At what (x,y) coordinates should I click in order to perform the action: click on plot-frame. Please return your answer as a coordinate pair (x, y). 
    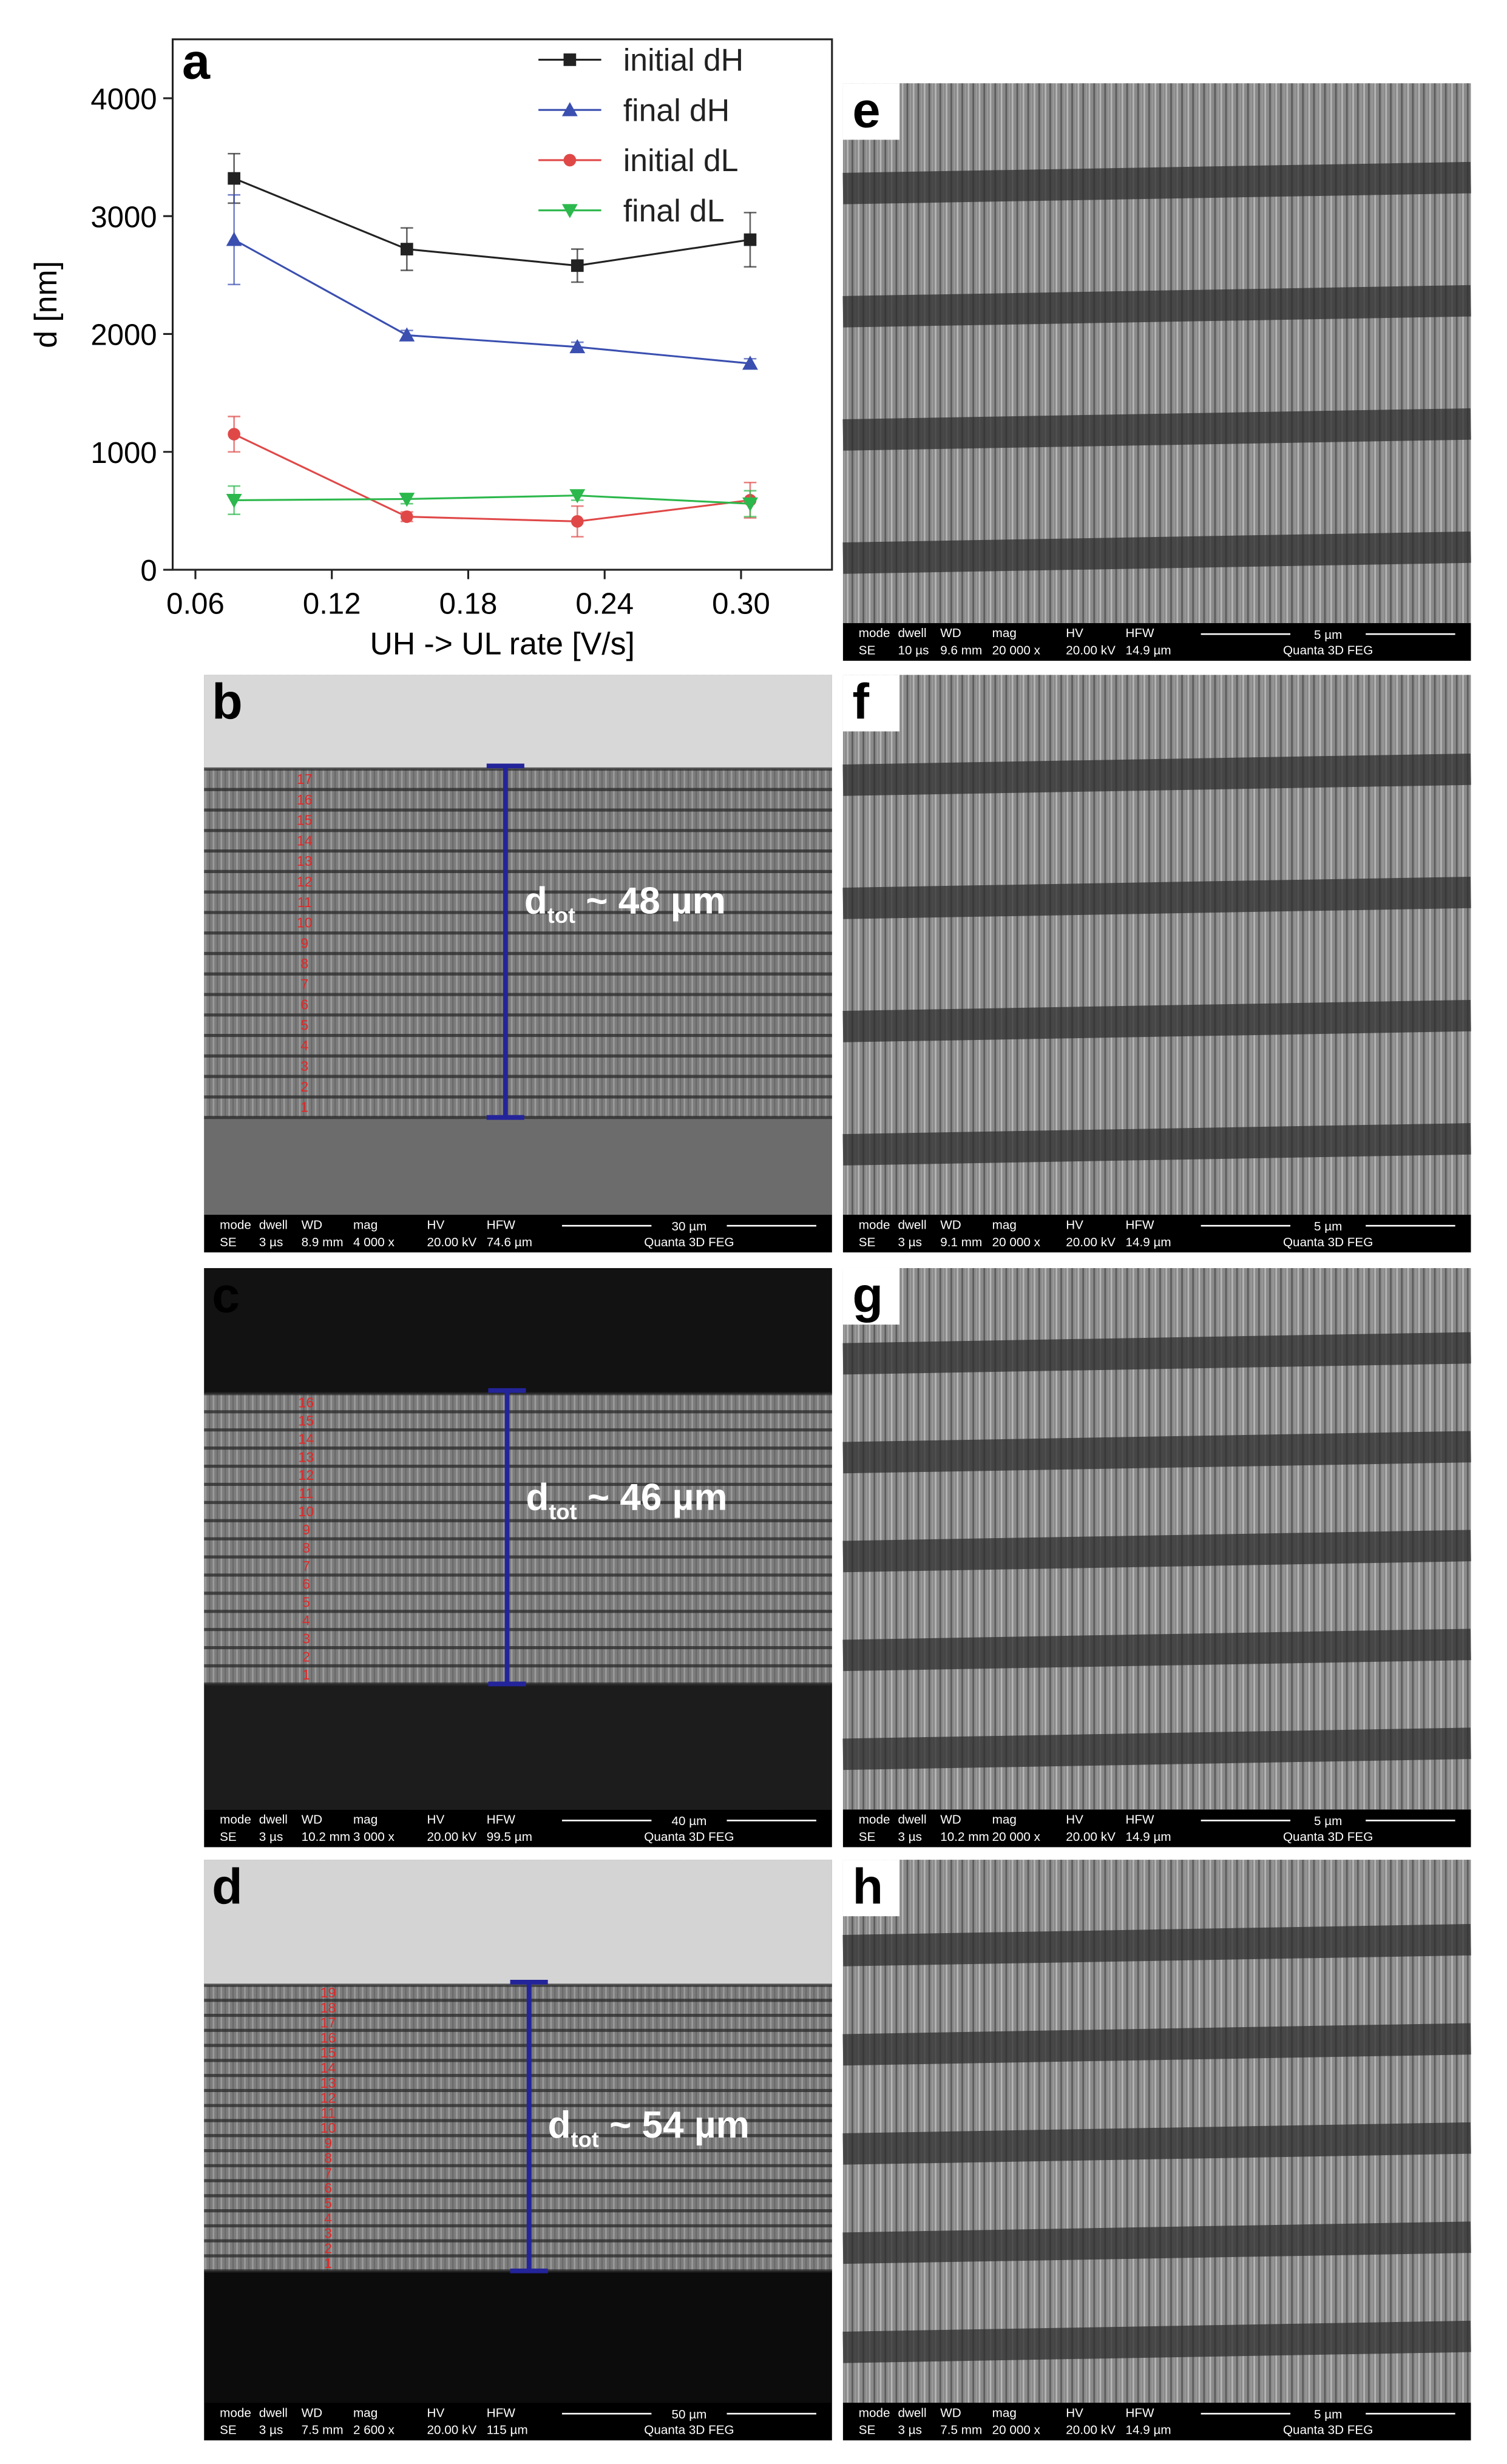
    Looking at the image, I should click on (502, 304).